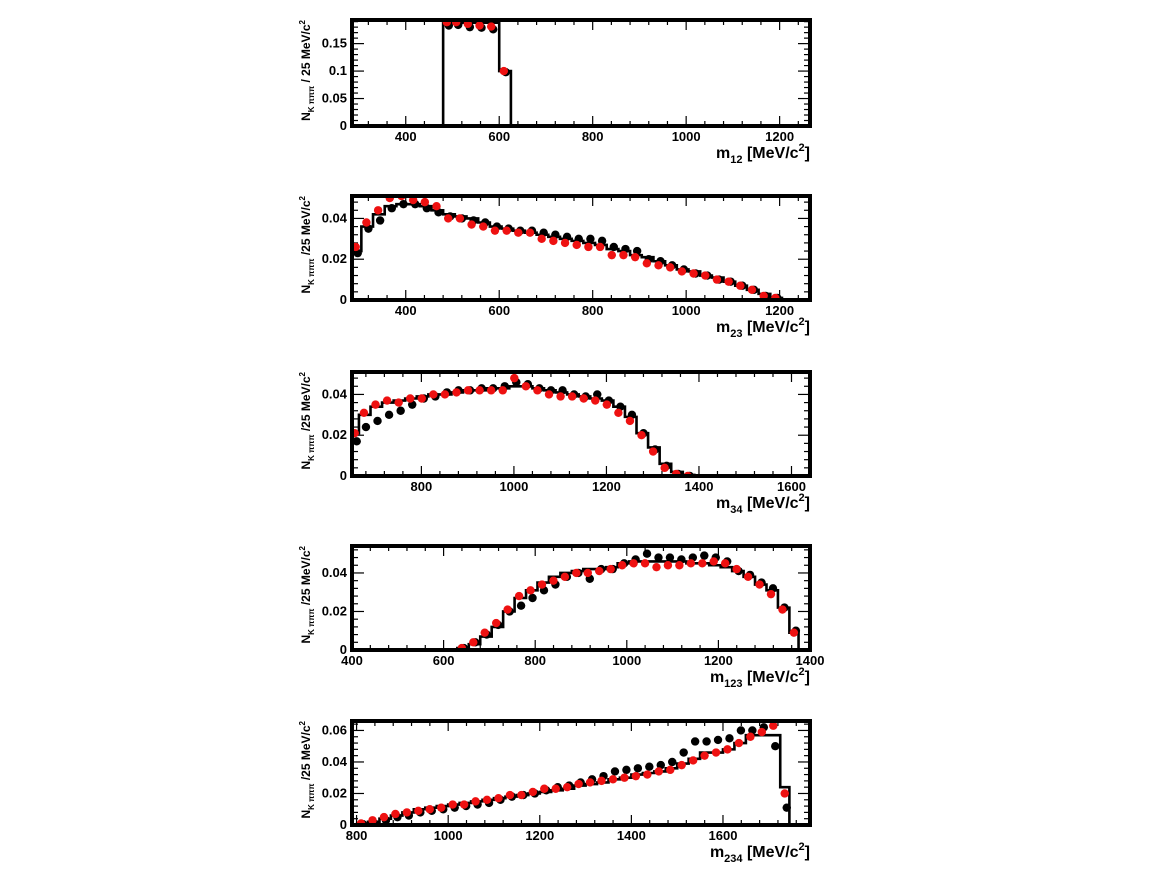  Describe the element at coordinates (477, 73) in the screenshot. I see `model-histogram-line` at that location.